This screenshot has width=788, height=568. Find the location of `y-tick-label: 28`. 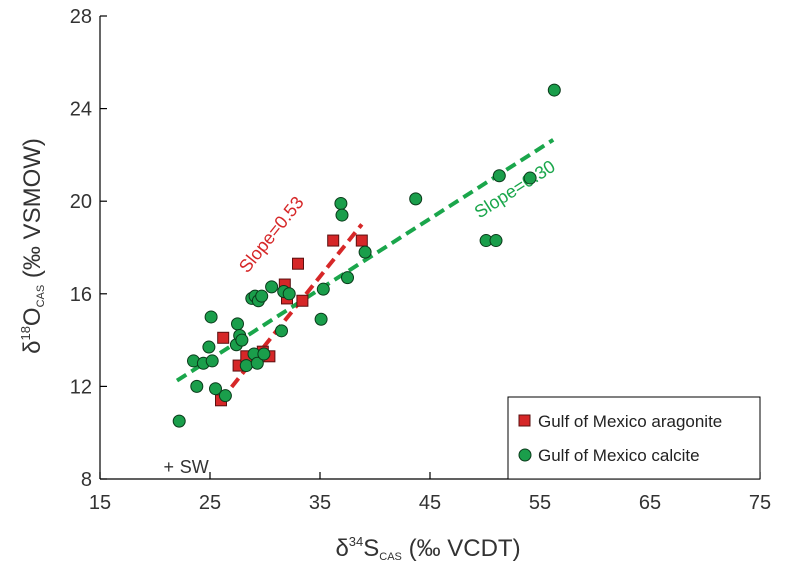

y-tick-label: 28 is located at coordinates (81, 17).